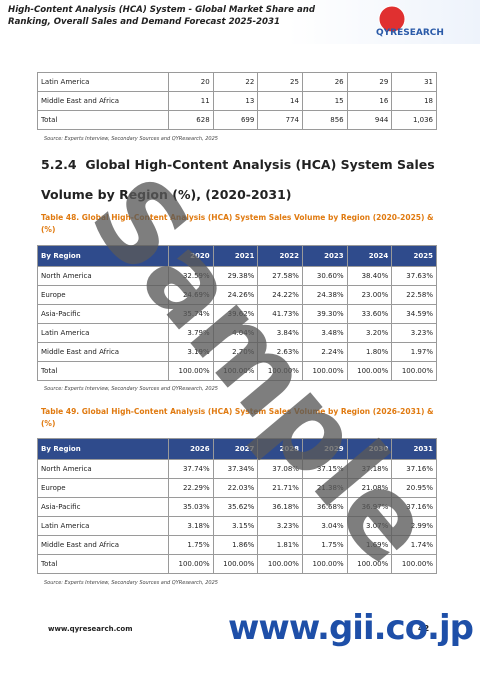  What do you see at coordinates (324, 82) in the screenshot?
I see `table-cell: 26` at bounding box center [324, 82].